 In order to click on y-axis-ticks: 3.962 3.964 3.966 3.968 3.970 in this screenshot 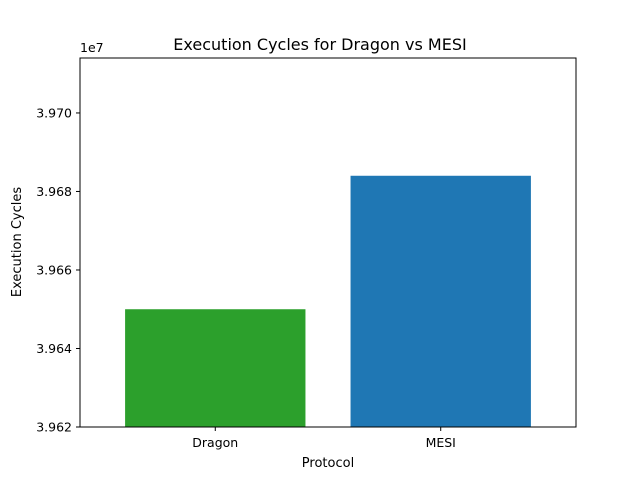, I will do `click(58, 270)`.